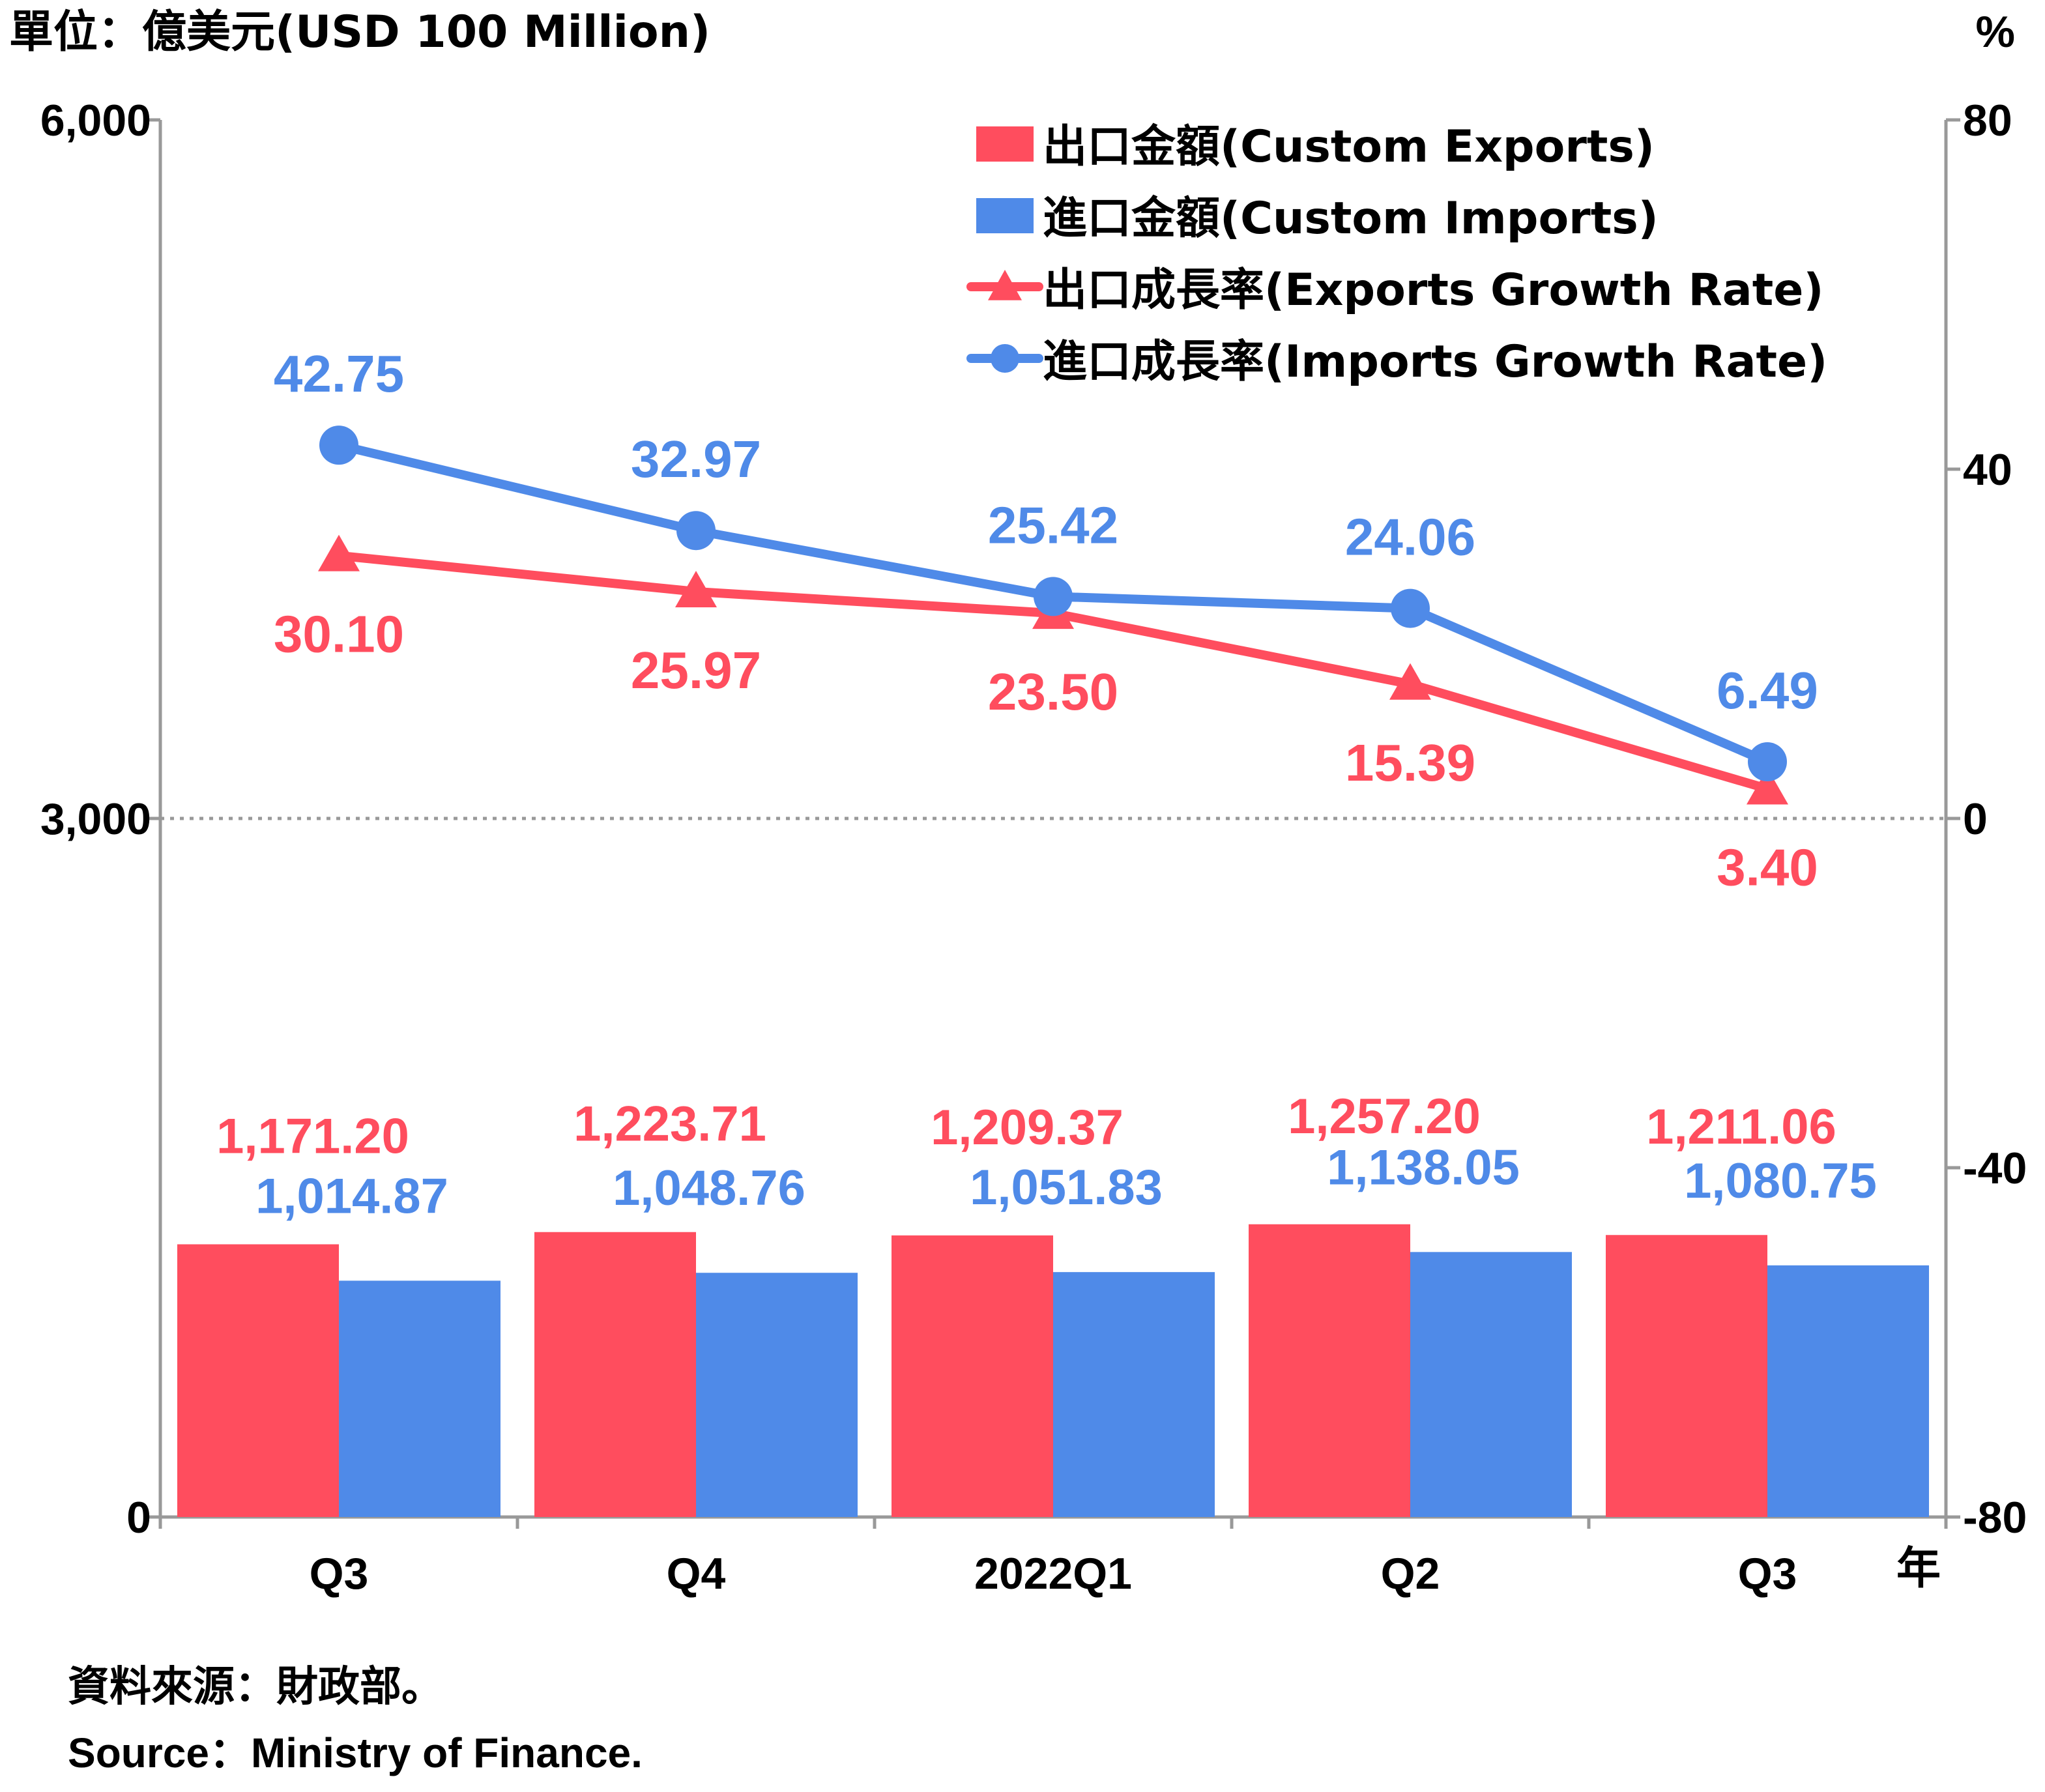 The height and width of the screenshot is (1792, 2045). I want to click on export-value-label: 1,257.20, so click(1384, 1116).